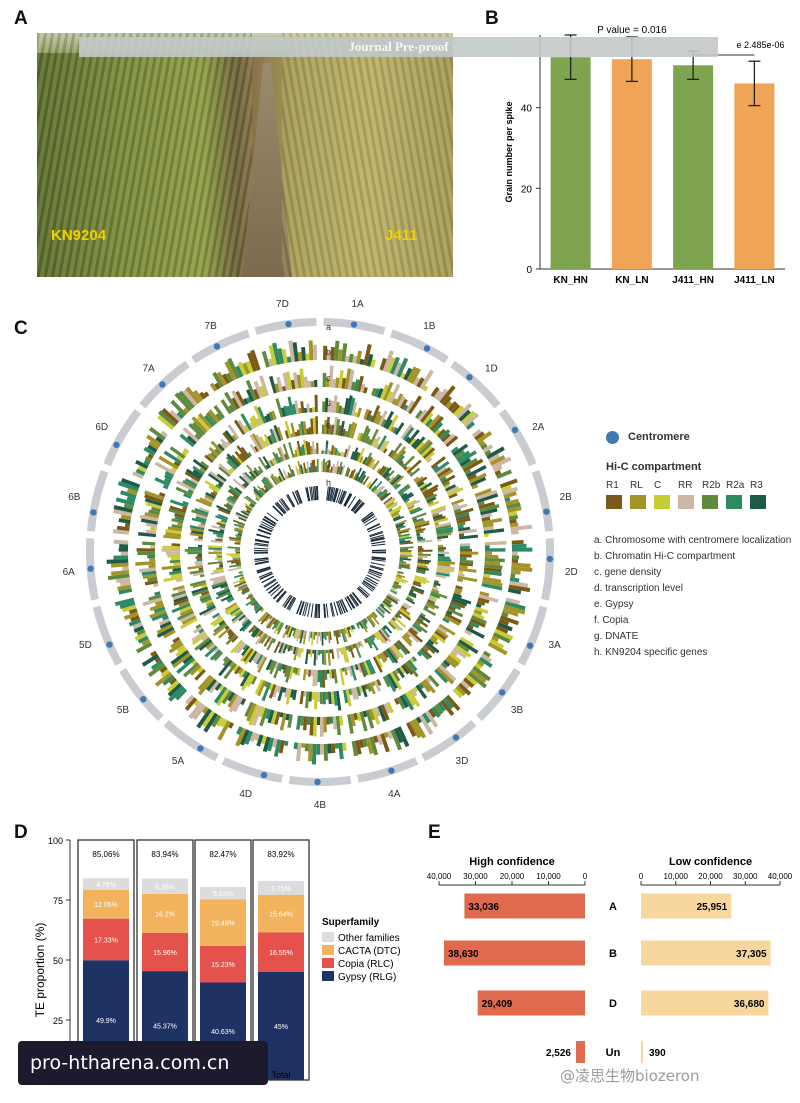 The height and width of the screenshot is (1103, 800). I want to click on chromosome-label-5a: 5A, so click(178, 761).